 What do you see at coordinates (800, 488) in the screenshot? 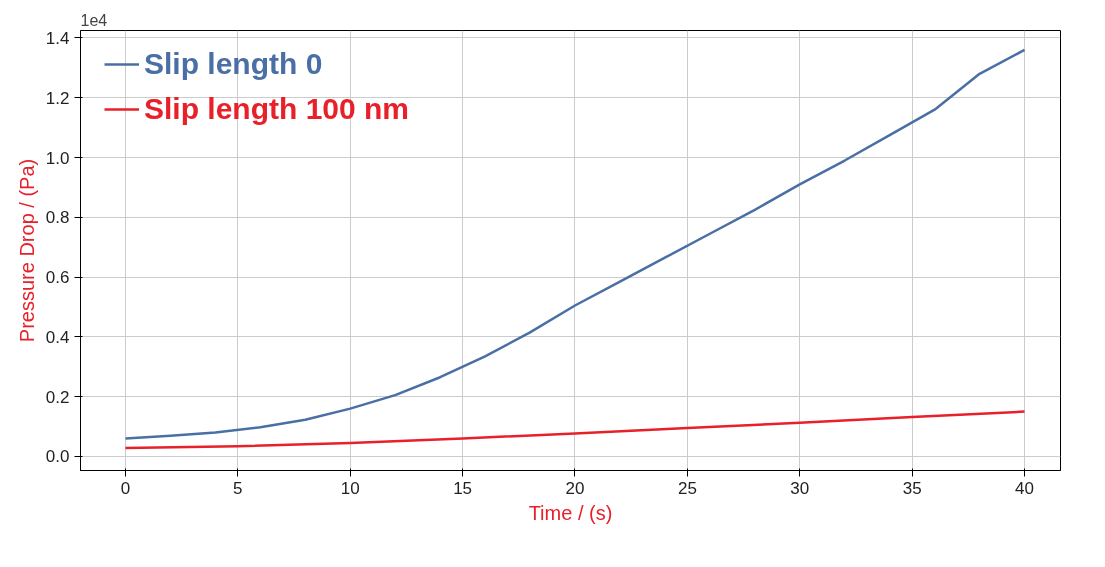
I see `x-tick-label: 30` at bounding box center [800, 488].